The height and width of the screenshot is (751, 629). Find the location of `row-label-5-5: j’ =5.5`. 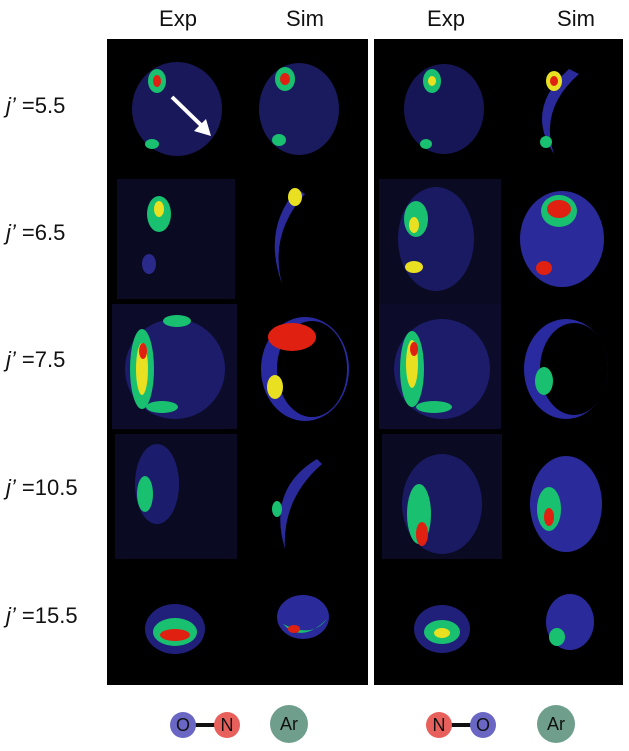

row-label-5-5: j’ =5.5 is located at coordinates (36, 105).